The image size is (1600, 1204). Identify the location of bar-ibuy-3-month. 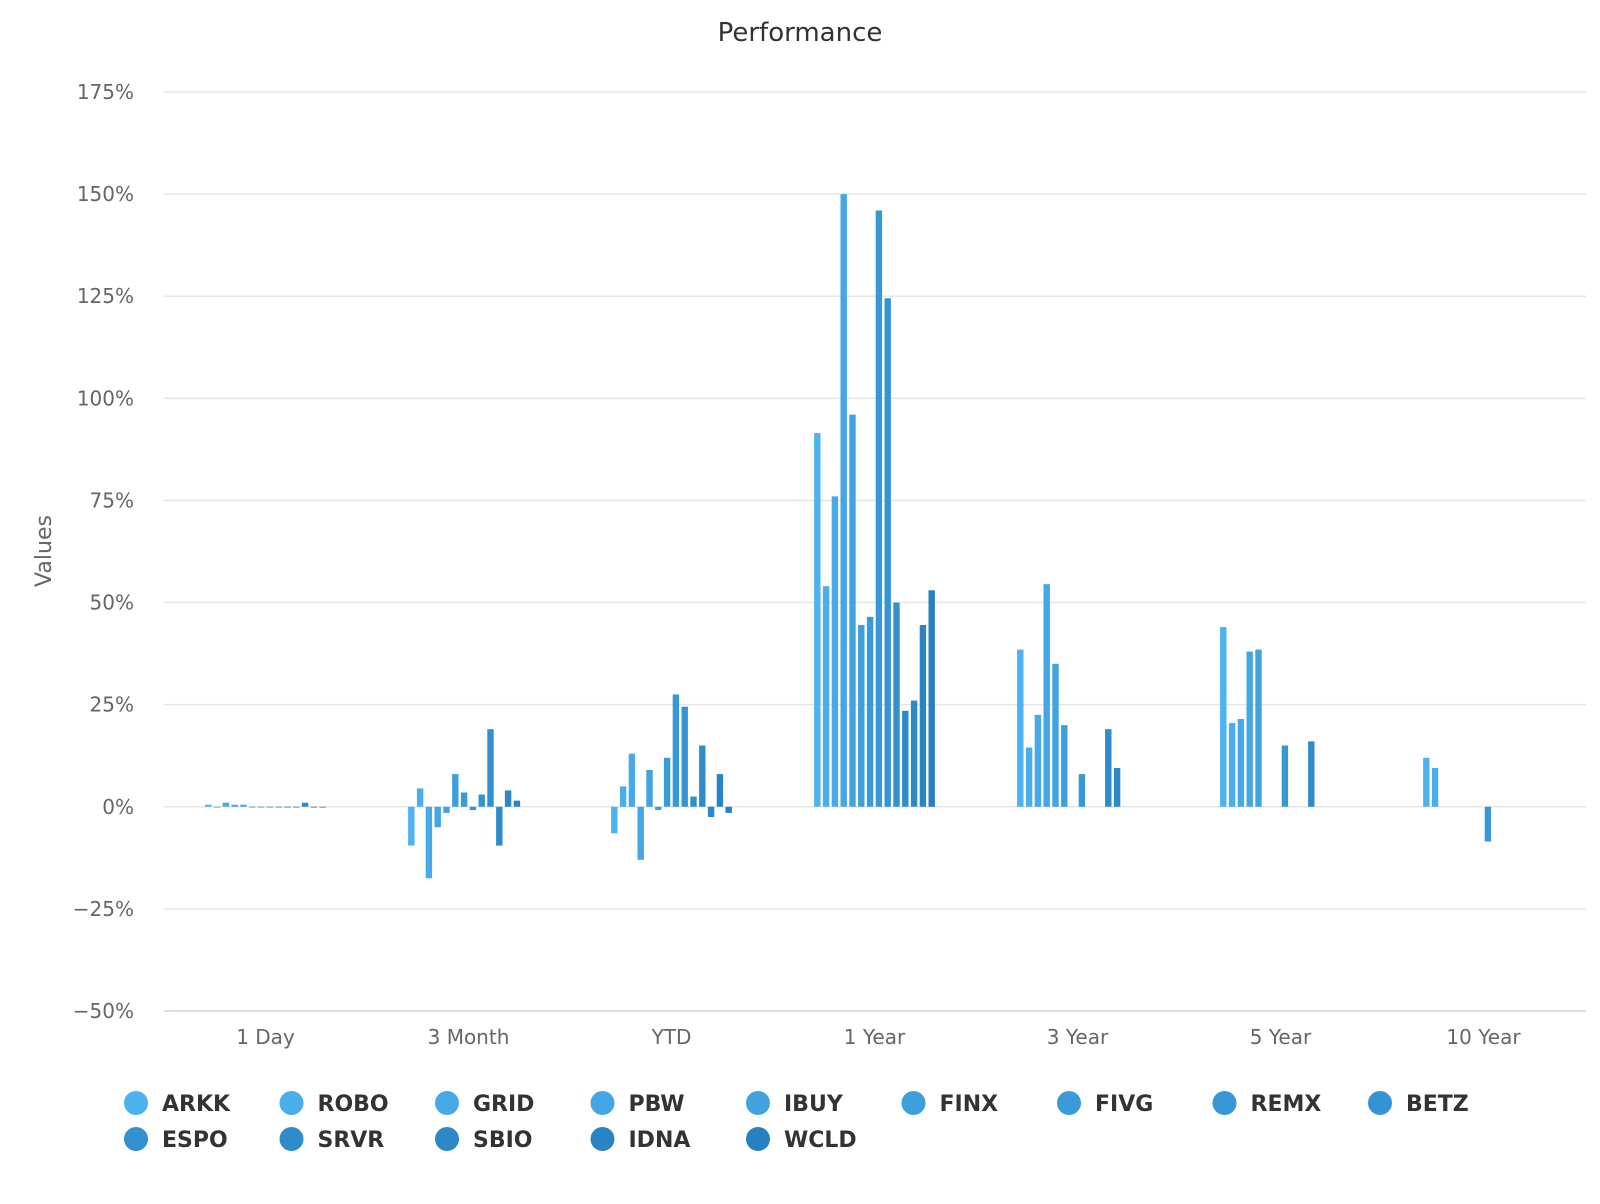
(446, 809).